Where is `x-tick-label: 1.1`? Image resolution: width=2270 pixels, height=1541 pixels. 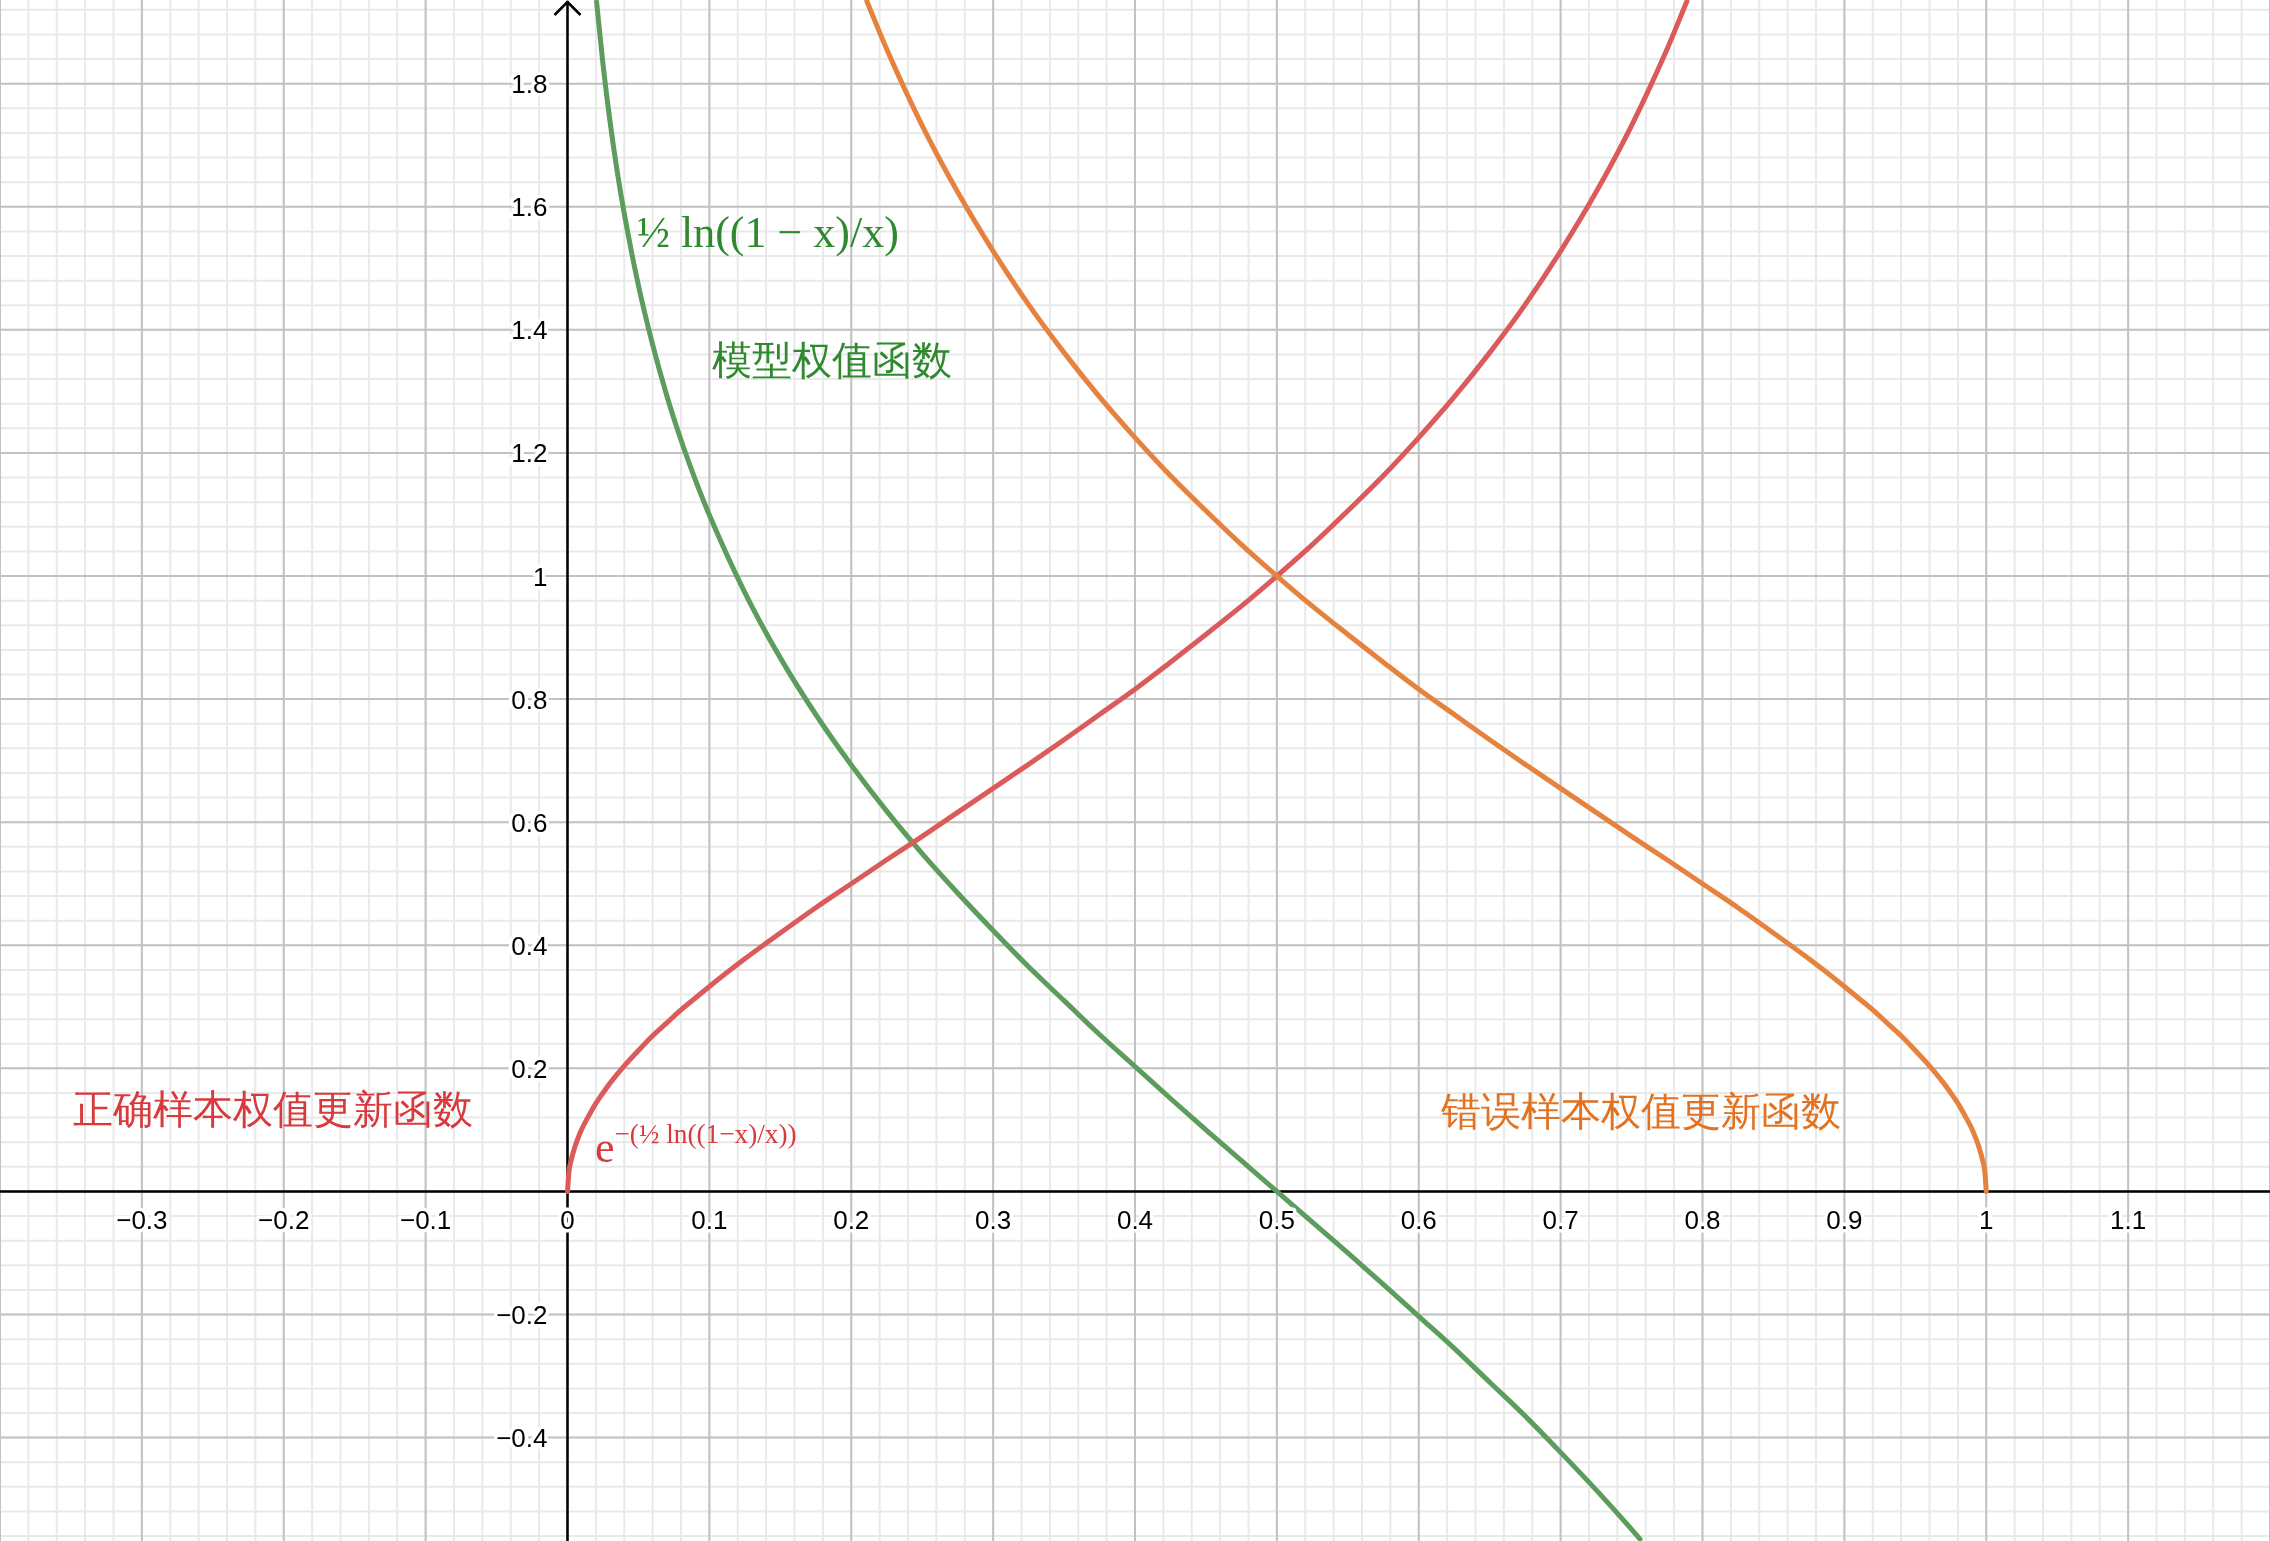
x-tick-label: 1.1 is located at coordinates (2128, 1220).